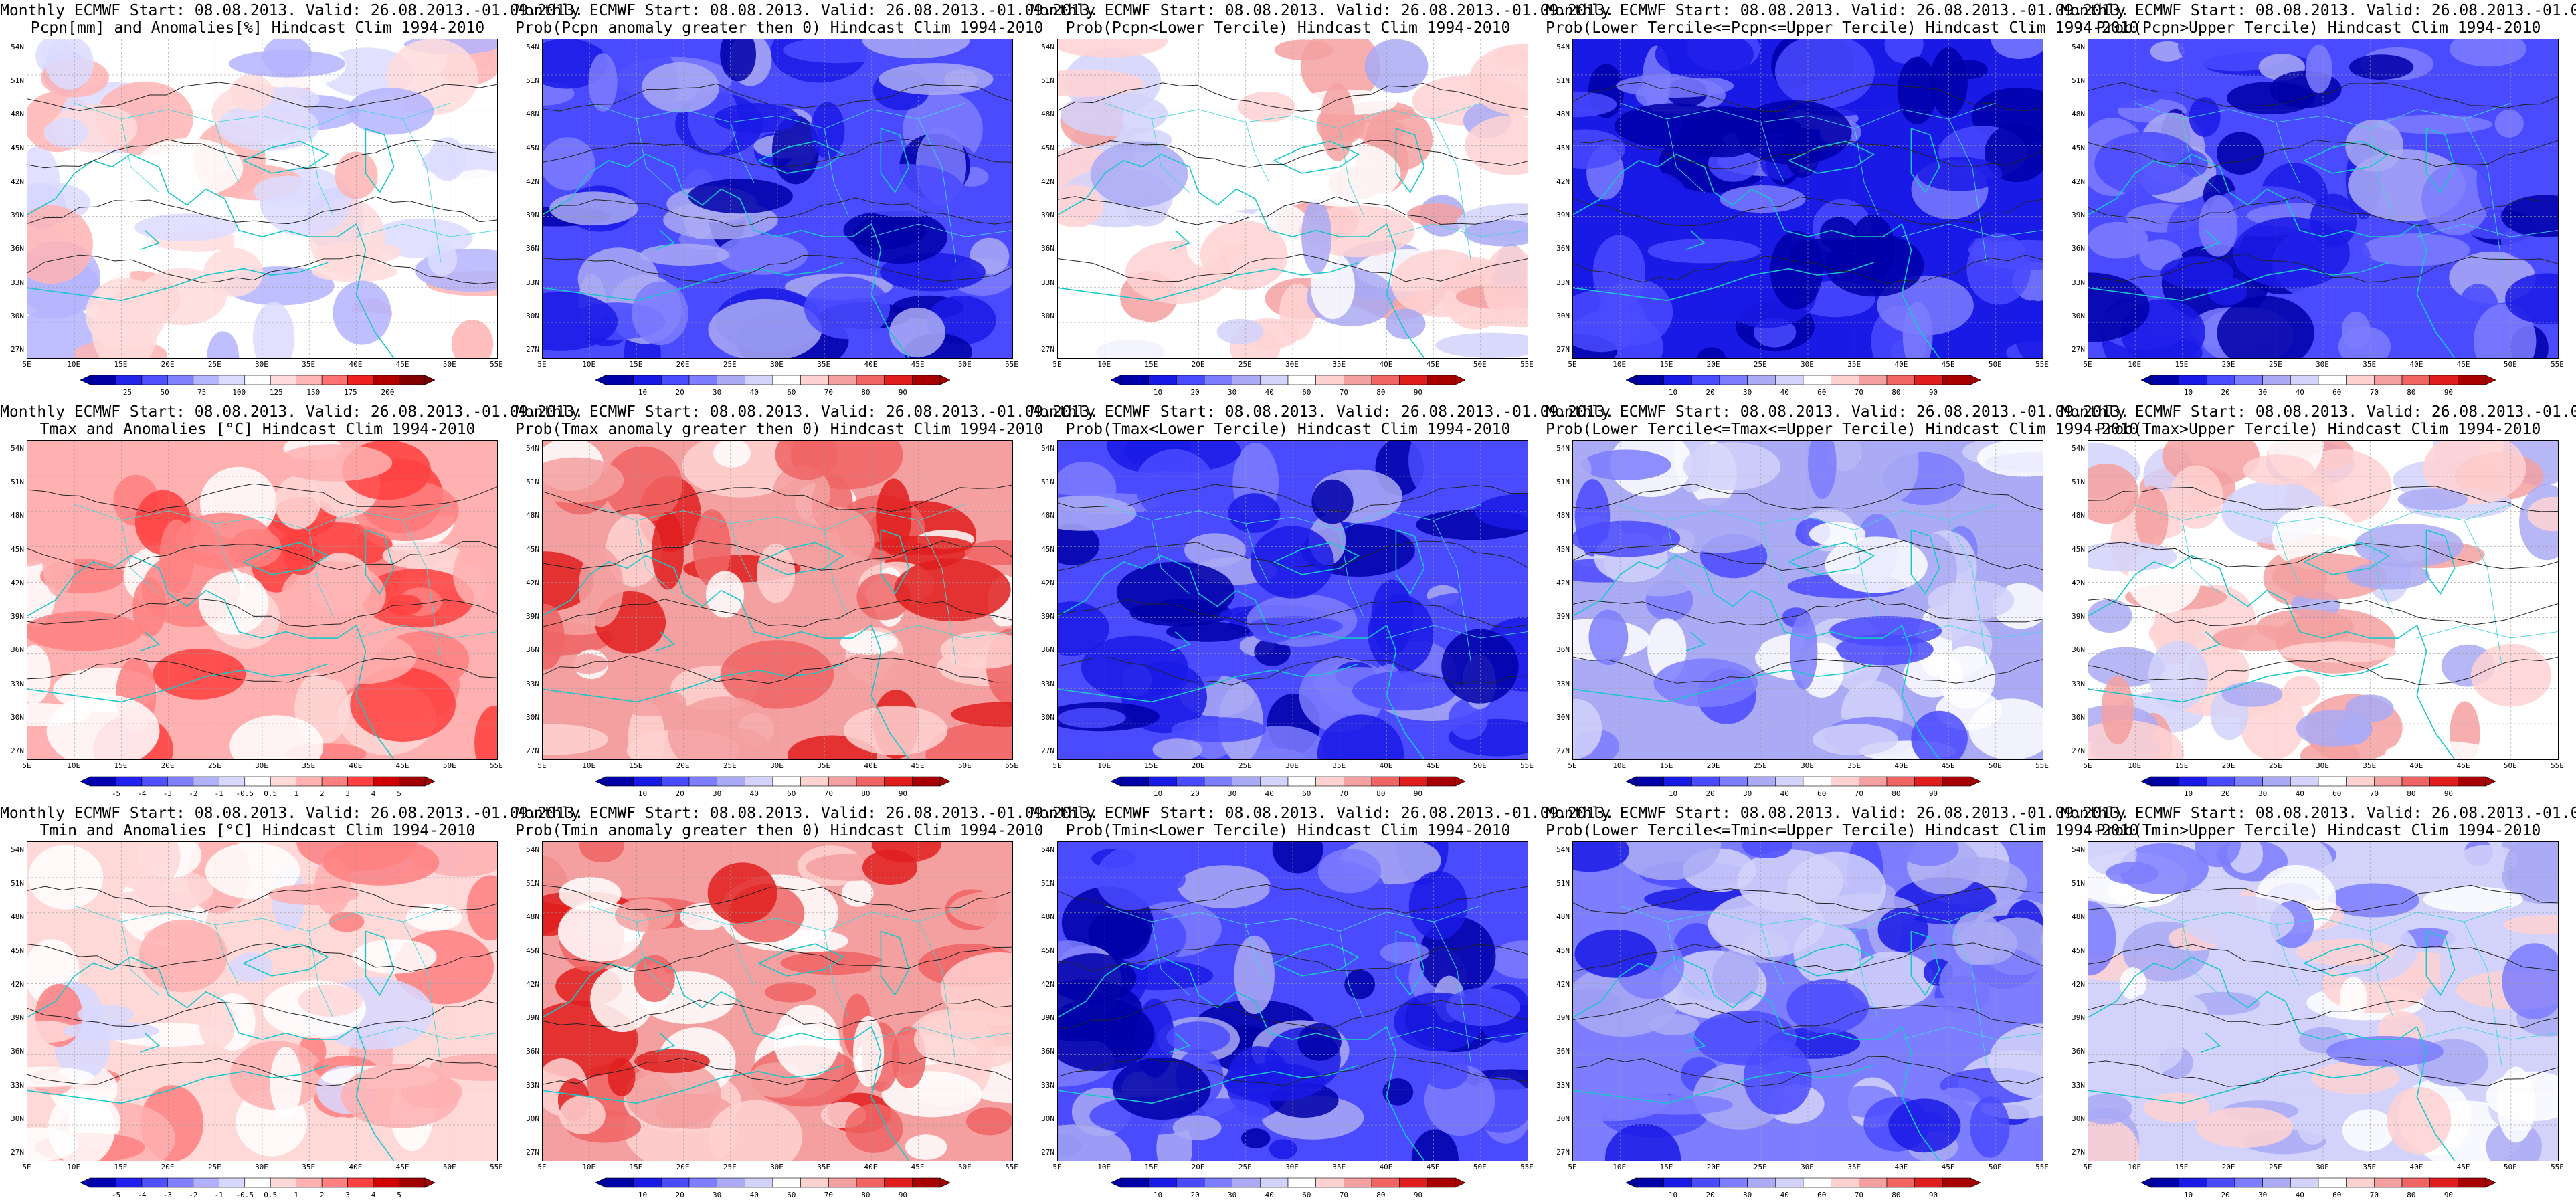  What do you see at coordinates (1292, 1001) in the screenshot?
I see `forecast-map` at bounding box center [1292, 1001].